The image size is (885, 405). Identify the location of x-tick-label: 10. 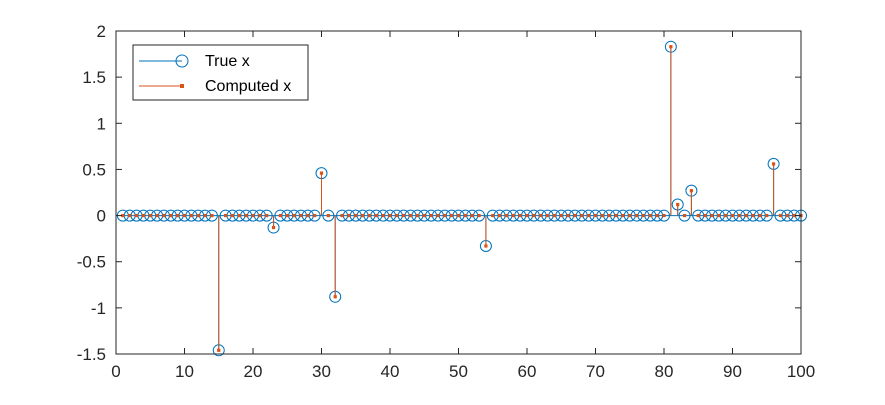
(184, 371).